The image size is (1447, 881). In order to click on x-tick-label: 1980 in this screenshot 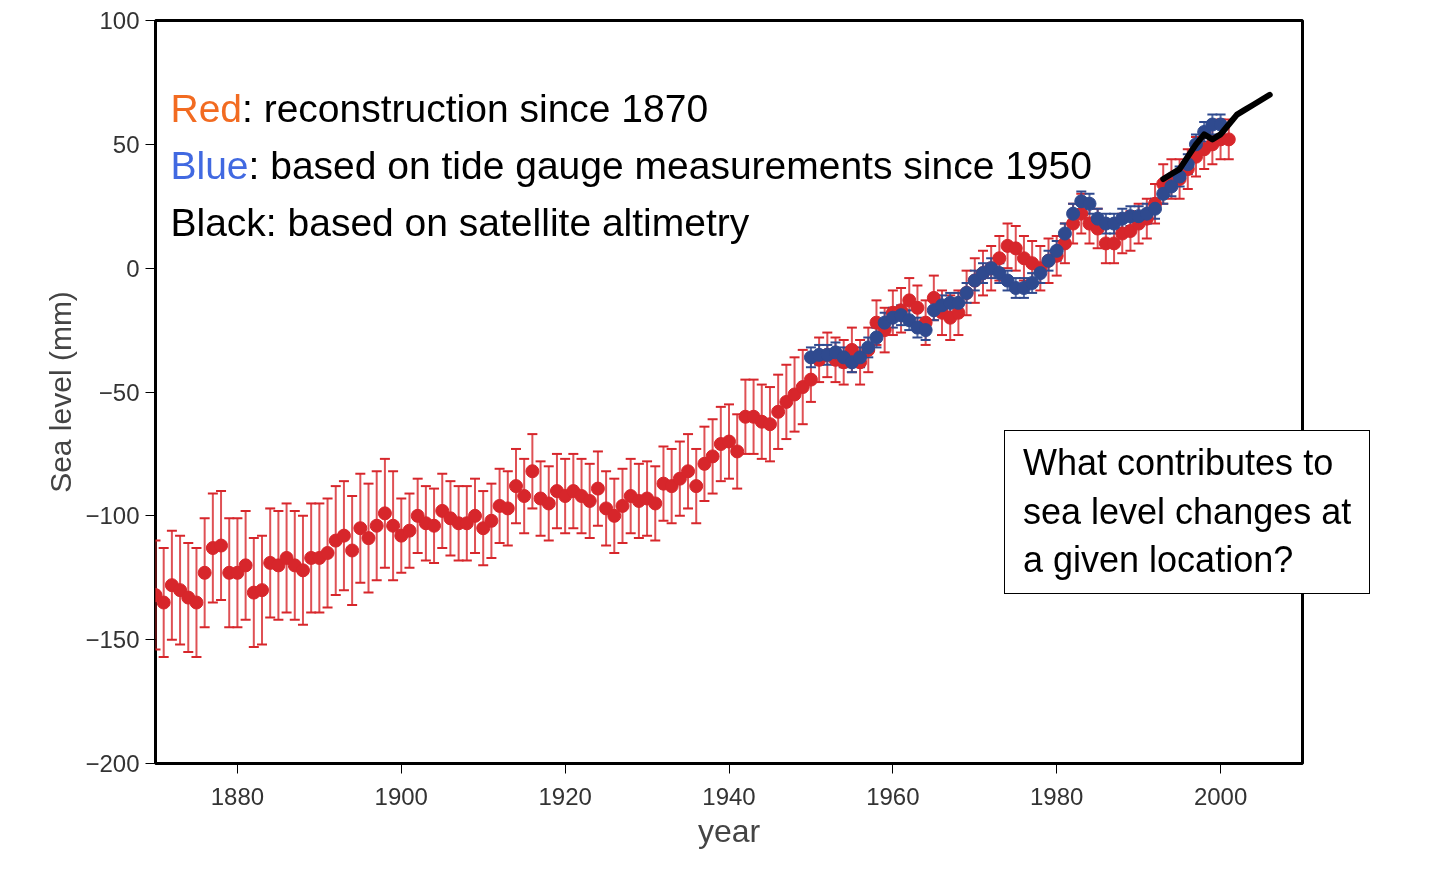, I will do `click(1057, 796)`.